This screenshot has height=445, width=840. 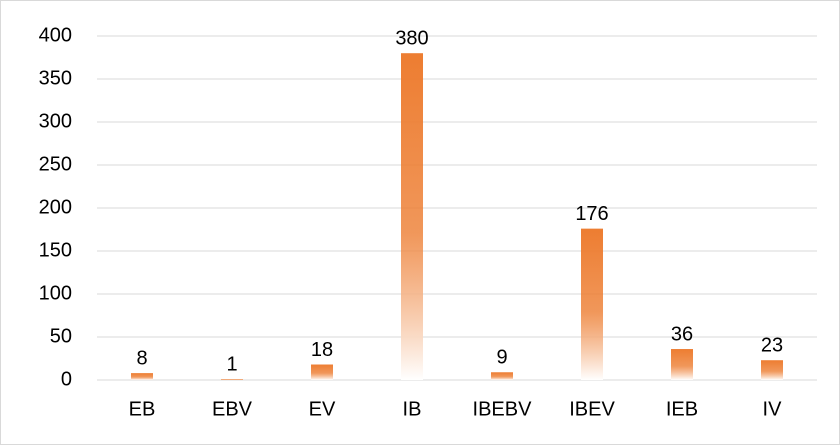 I want to click on value-label: 36, so click(x=682, y=334).